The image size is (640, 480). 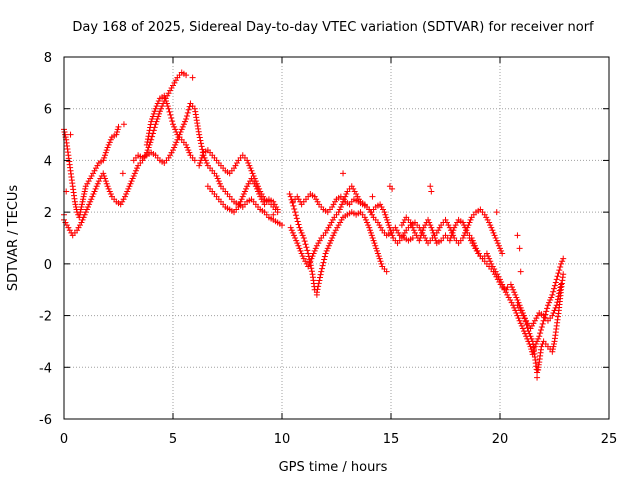 I want to click on y-tick-label: 4, so click(x=48, y=161).